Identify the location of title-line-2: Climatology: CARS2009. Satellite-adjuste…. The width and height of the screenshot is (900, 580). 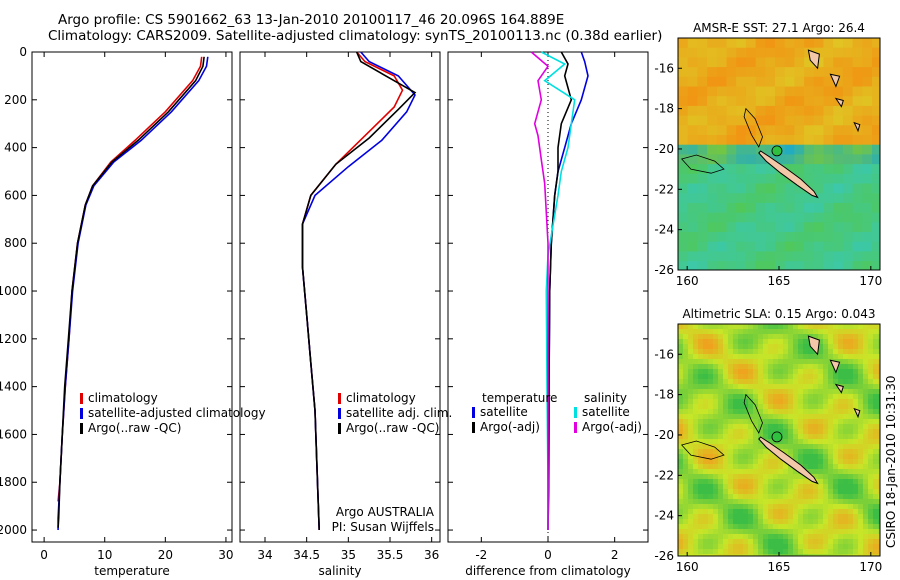
(355, 36).